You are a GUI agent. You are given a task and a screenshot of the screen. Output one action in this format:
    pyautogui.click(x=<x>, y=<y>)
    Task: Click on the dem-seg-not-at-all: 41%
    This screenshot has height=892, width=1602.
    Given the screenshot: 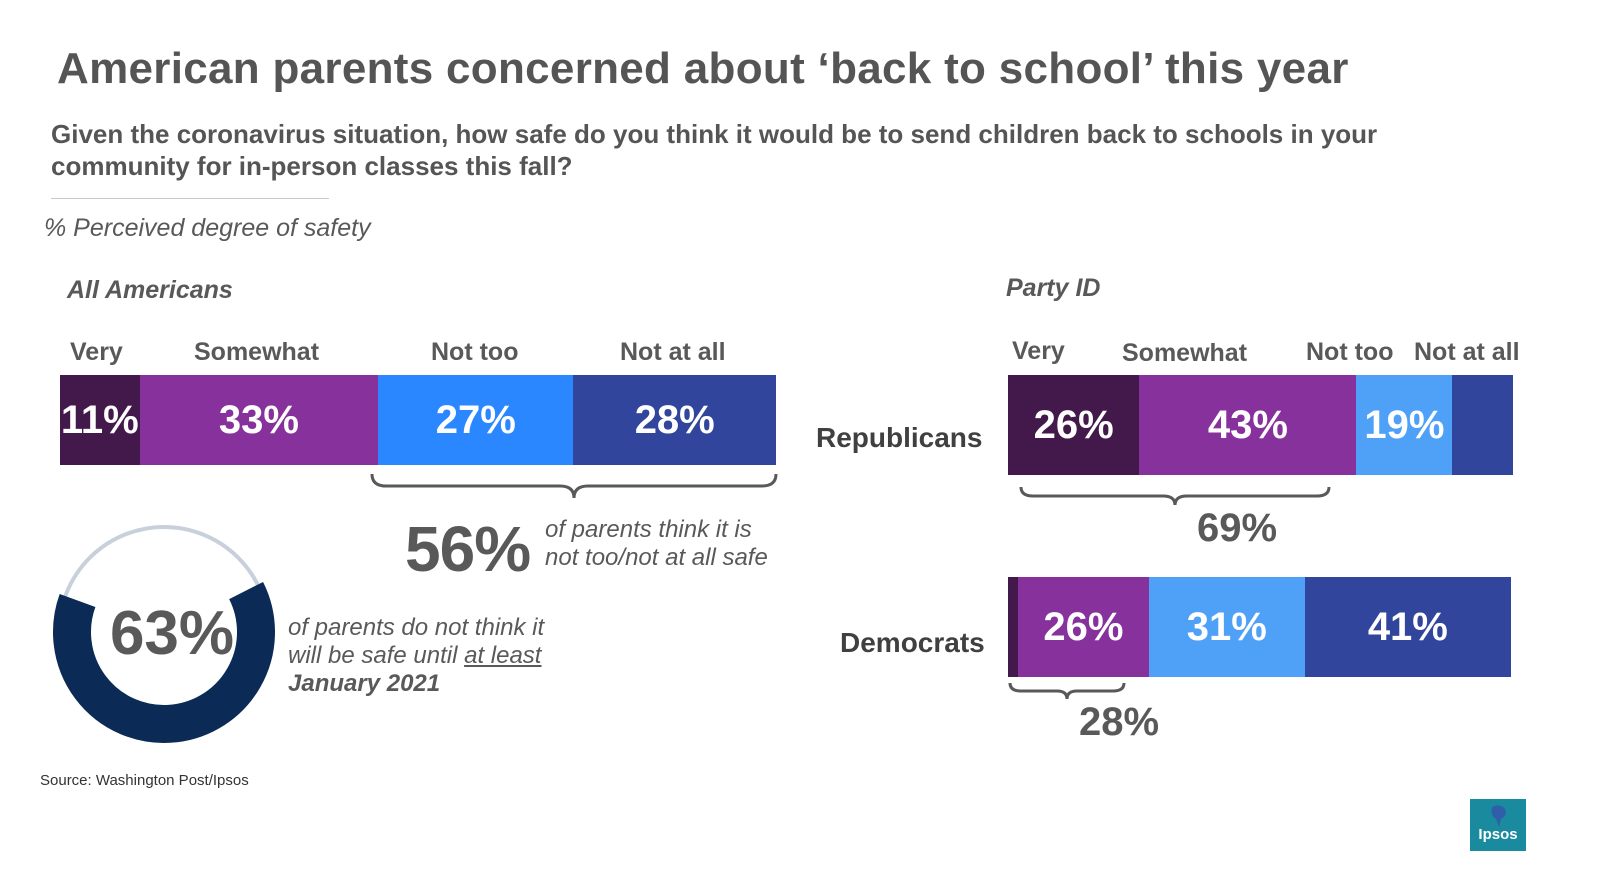 What is the action you would take?
    pyautogui.click(x=1407, y=627)
    